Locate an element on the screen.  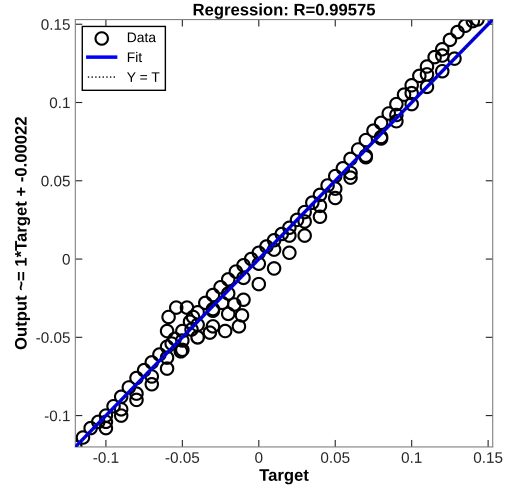
chart-title: Regression: R=0.99575 is located at coordinates (285, 11).